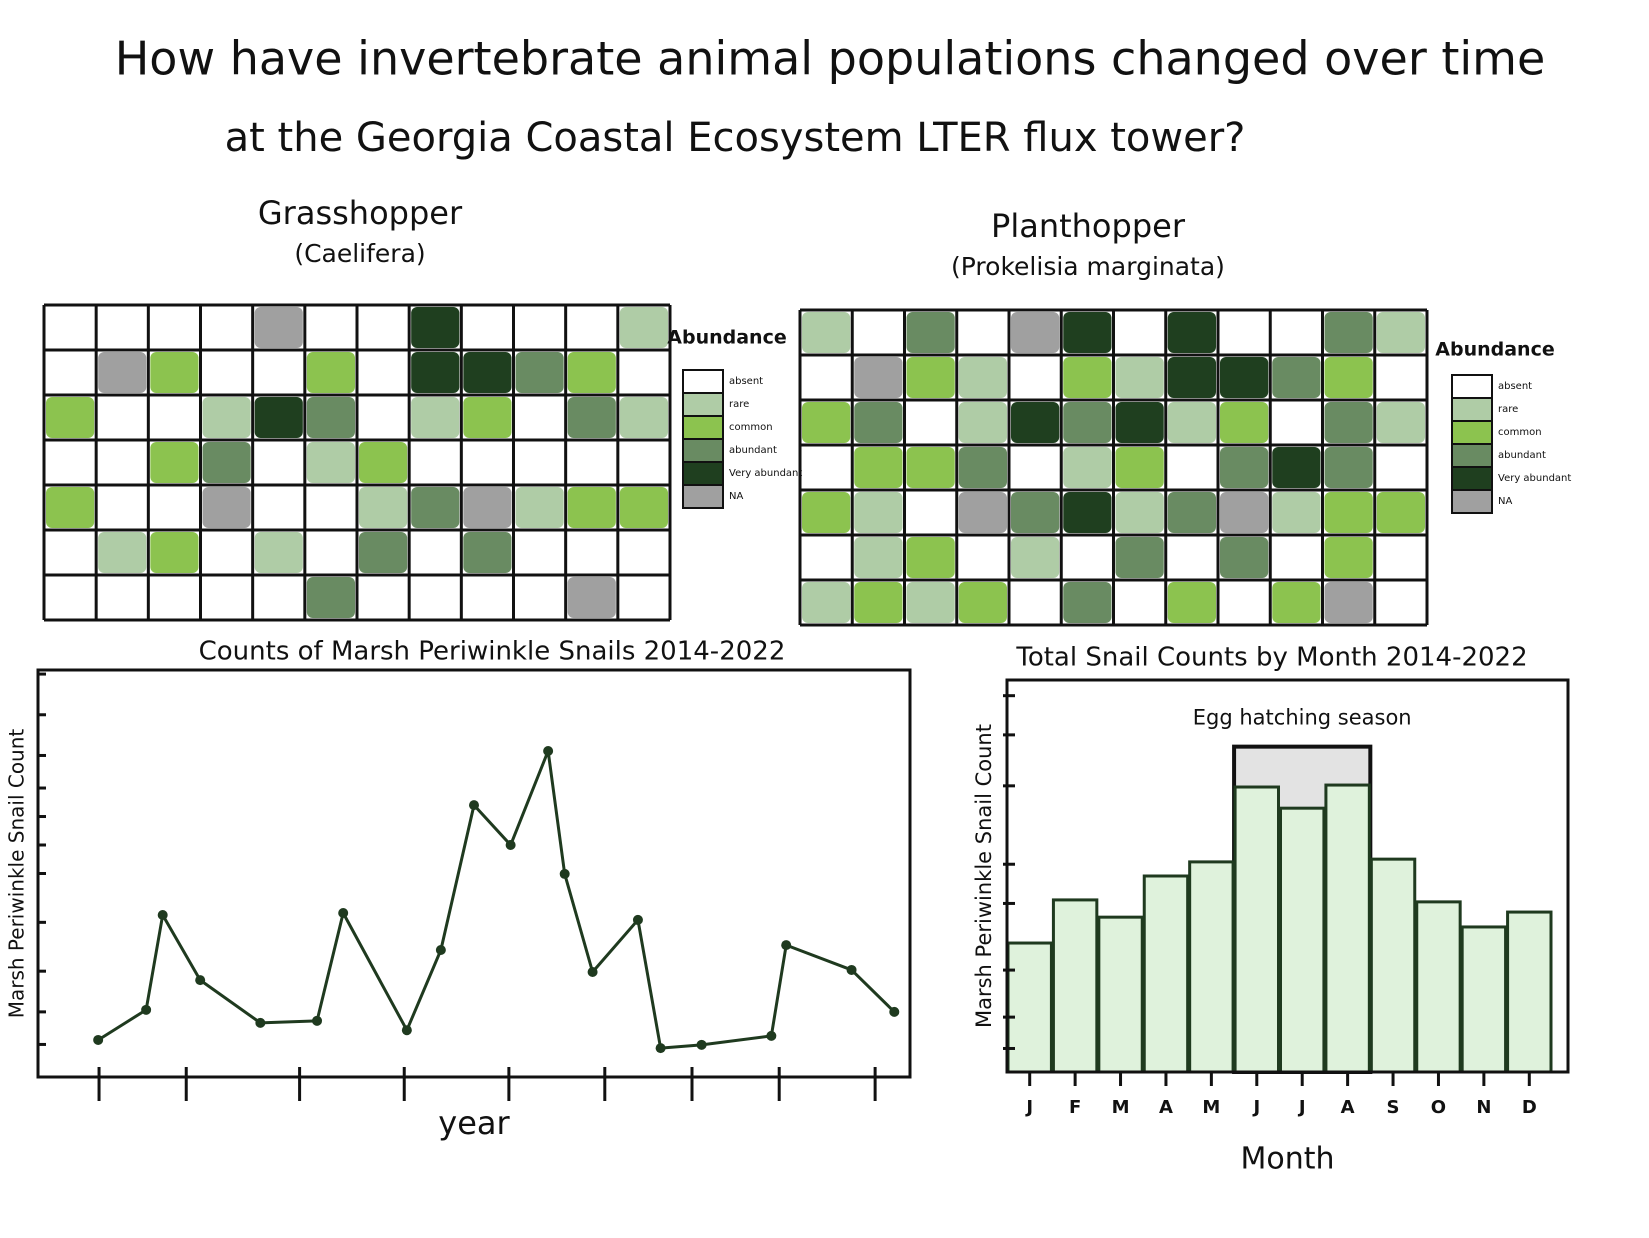  What do you see at coordinates (17, 874) in the screenshot?
I see `y-axis-label: Marsh Periwinkle Snail Count` at bounding box center [17, 874].